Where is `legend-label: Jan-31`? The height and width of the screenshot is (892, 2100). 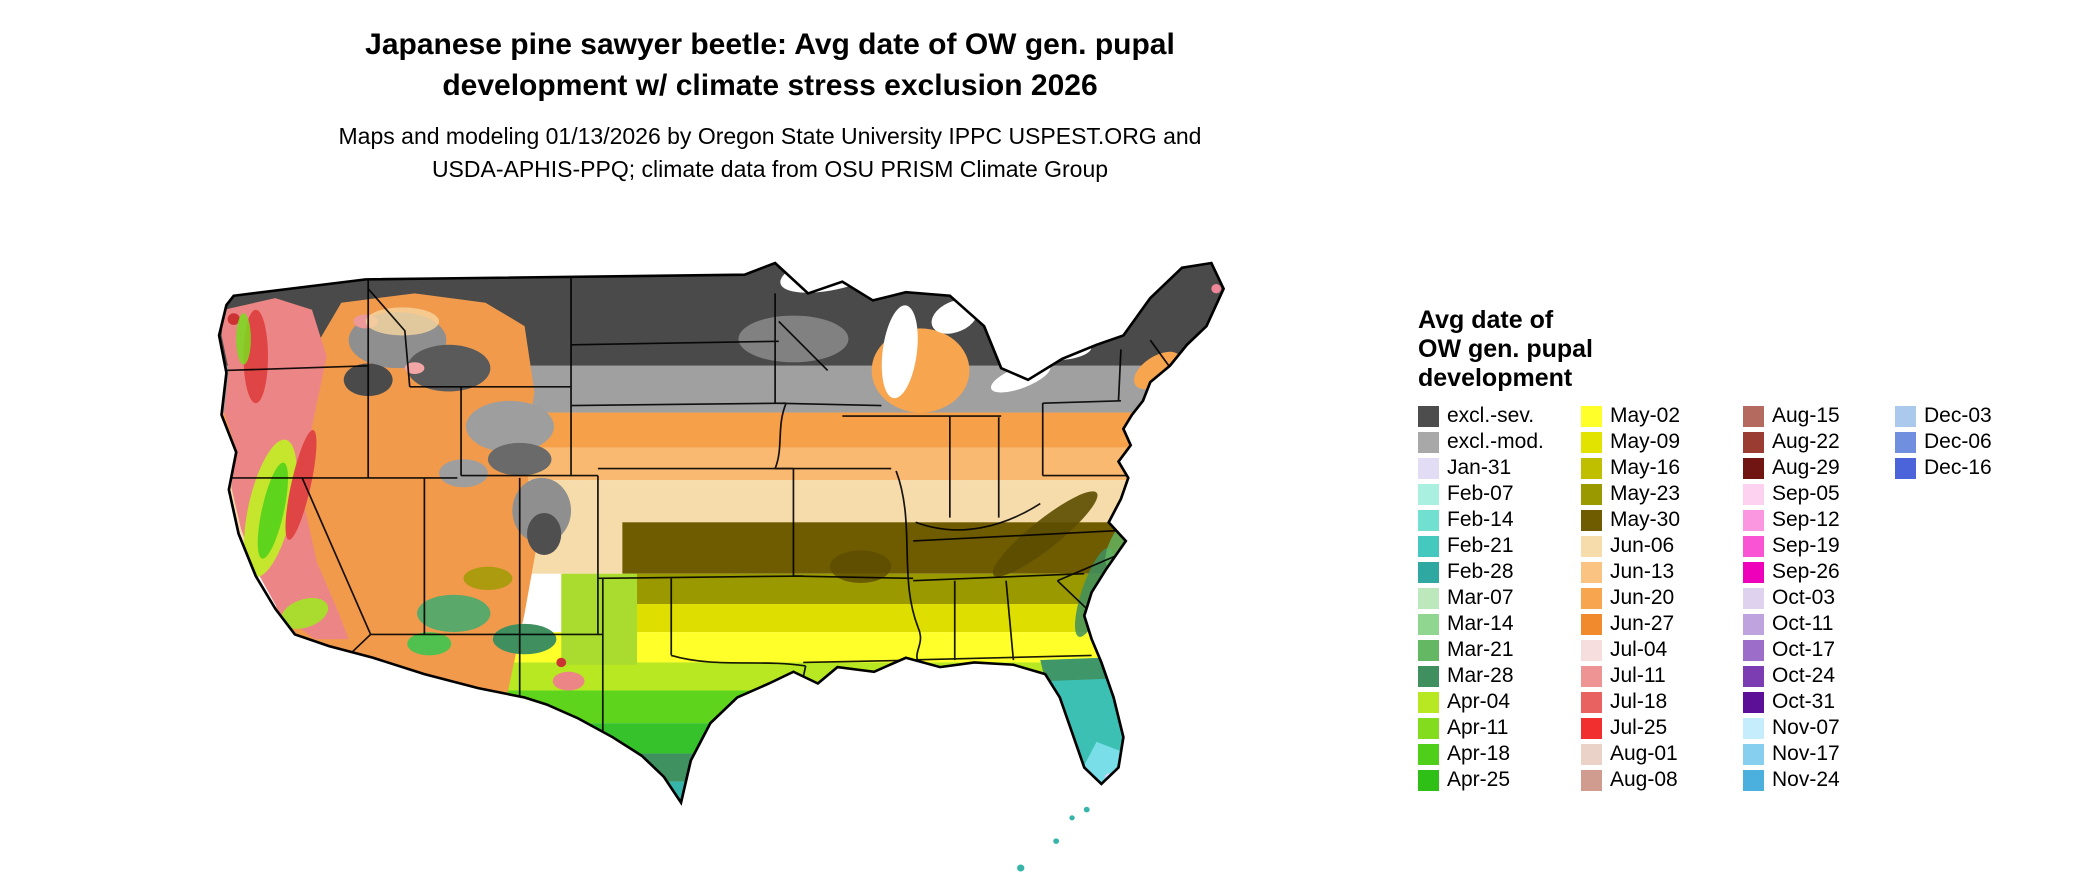 legend-label: Jan-31 is located at coordinates (1479, 467).